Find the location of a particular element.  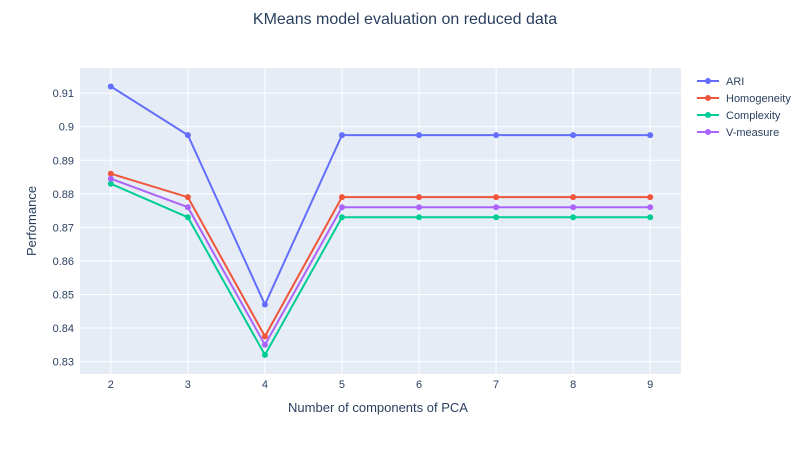

x-axis-title: Number of components of PCA is located at coordinates (378, 407).